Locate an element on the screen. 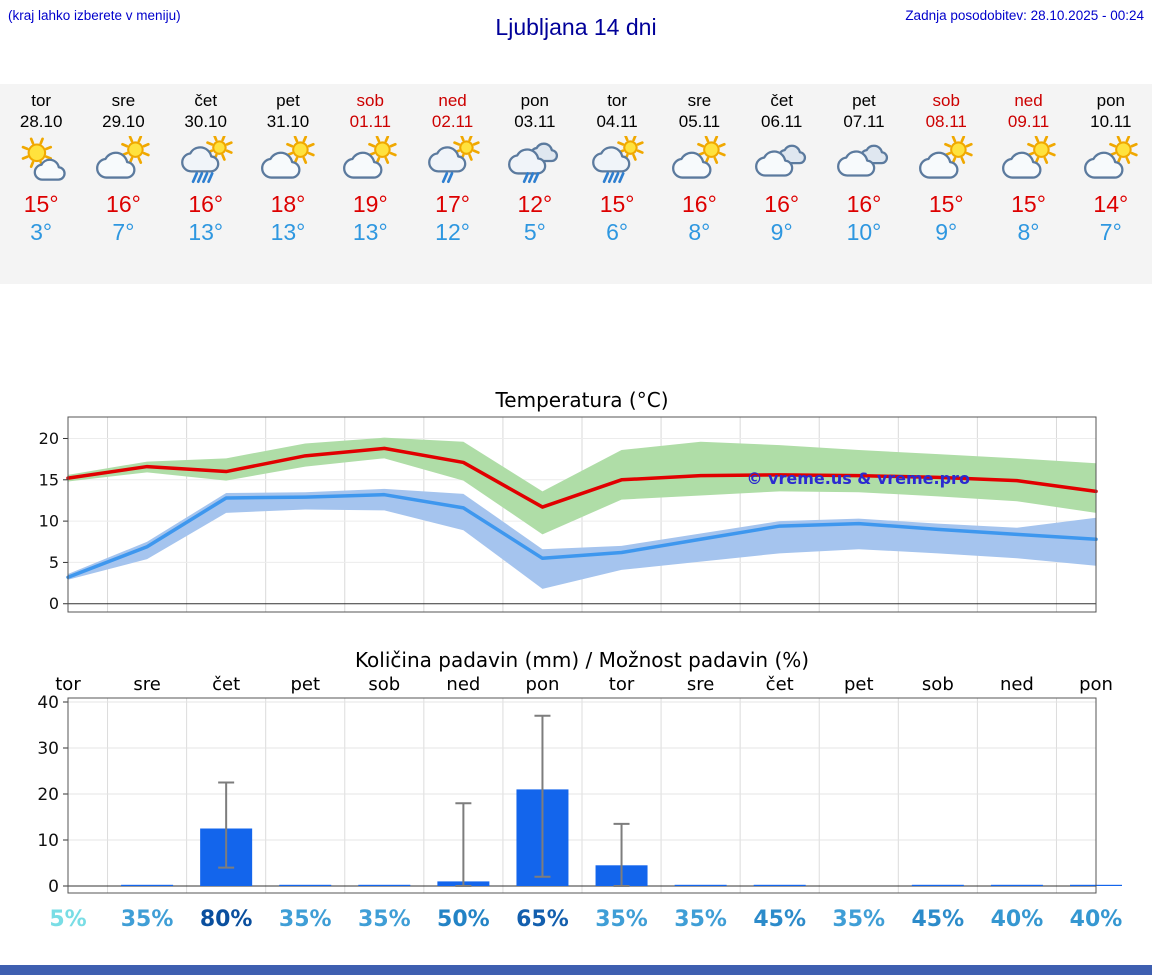 Image resolution: width=1152 pixels, height=975 pixels. day-column-01.11: sob 01.11 19° 13° is located at coordinates (370, 184).